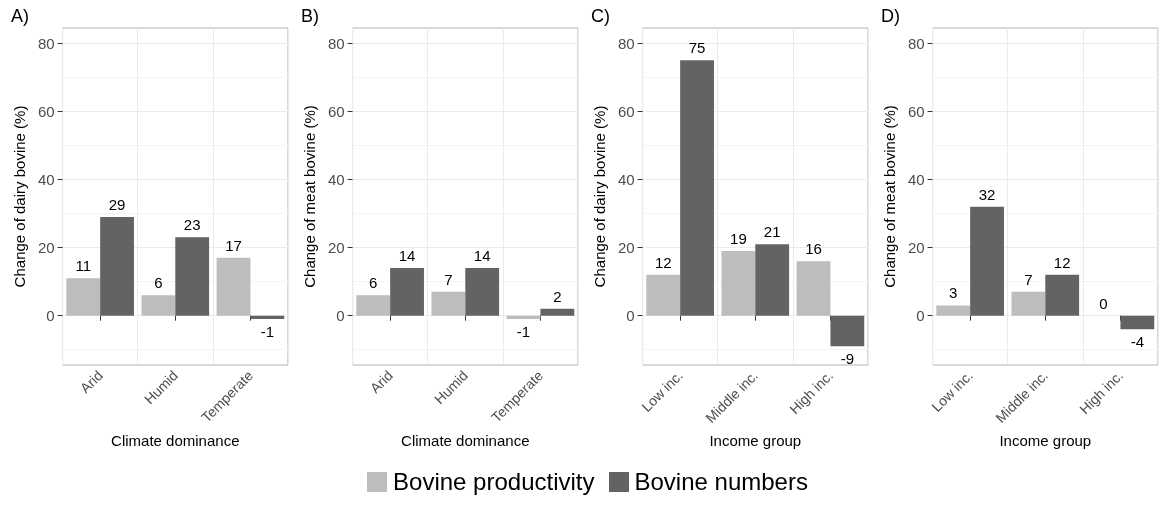  Describe the element at coordinates (953, 293) in the screenshot. I see `data-label: 3` at that location.